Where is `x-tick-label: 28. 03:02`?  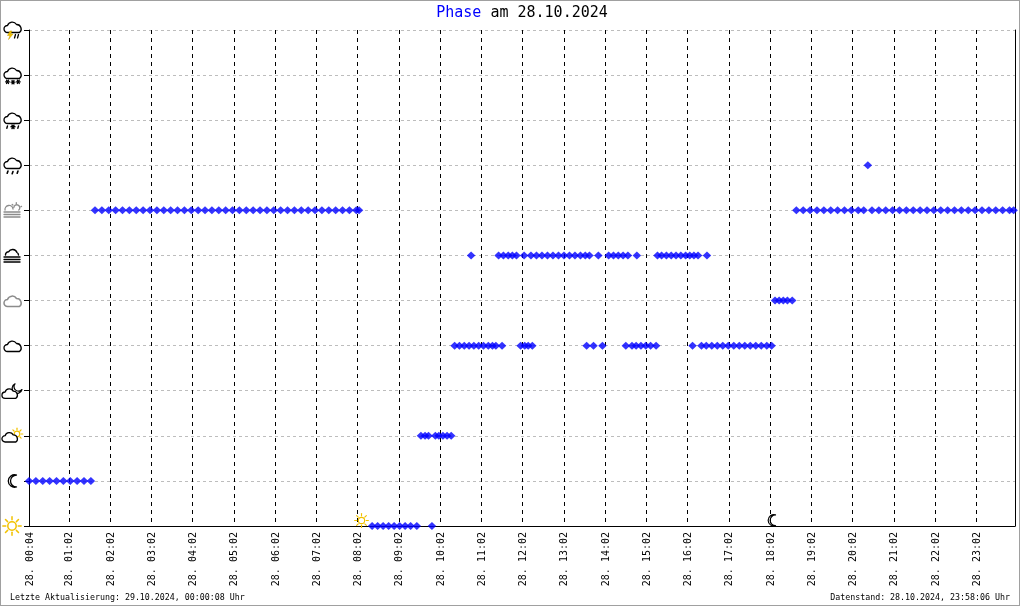 x-tick-label: 28. 03:02 is located at coordinates (151, 559).